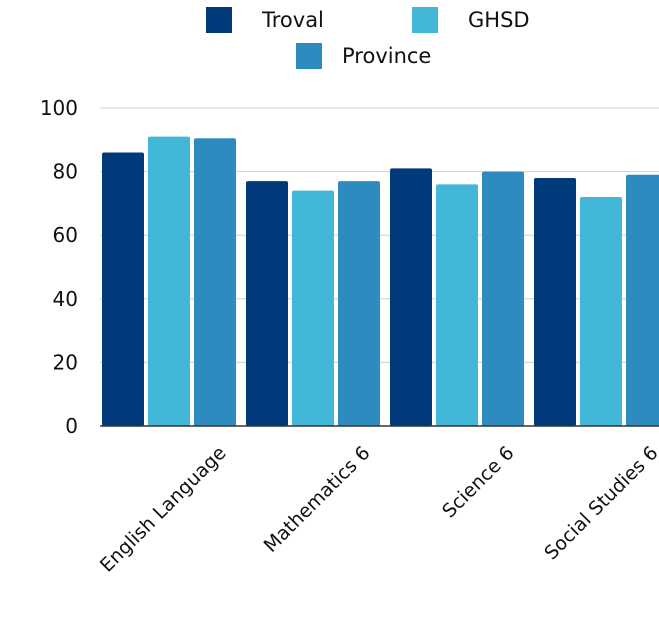  What do you see at coordinates (65, 235) in the screenshot?
I see `y-tick-label: 60` at bounding box center [65, 235].